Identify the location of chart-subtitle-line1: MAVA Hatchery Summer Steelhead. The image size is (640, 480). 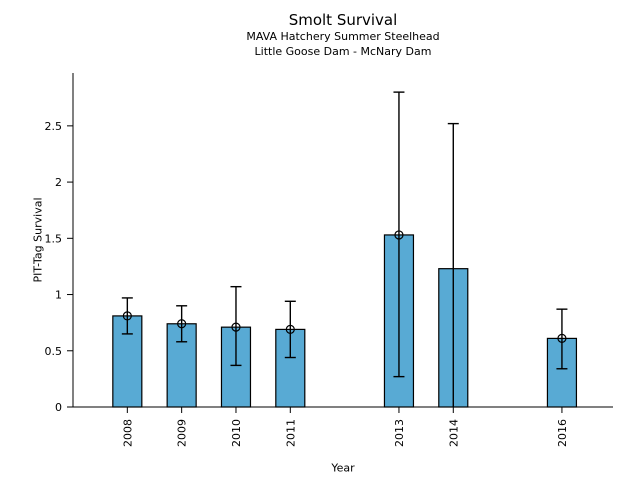
(343, 36).